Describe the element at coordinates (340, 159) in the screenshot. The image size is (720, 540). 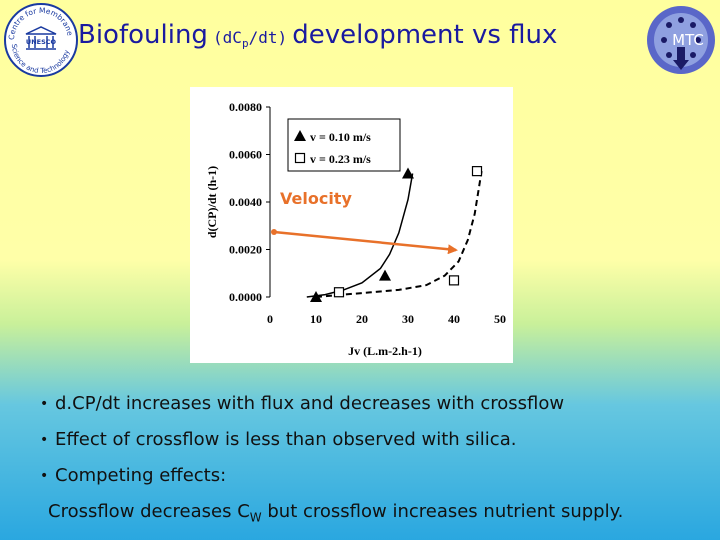
I see `legend-label: v = 0.23 m/s` at that location.